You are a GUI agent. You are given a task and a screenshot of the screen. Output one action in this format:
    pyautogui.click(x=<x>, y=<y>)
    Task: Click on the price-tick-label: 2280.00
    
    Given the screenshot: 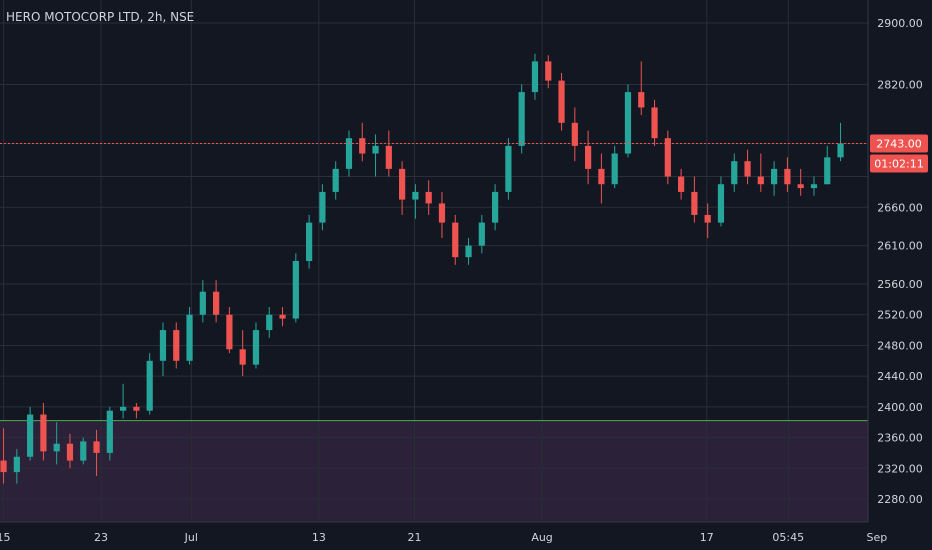 What is the action you would take?
    pyautogui.click(x=900, y=499)
    